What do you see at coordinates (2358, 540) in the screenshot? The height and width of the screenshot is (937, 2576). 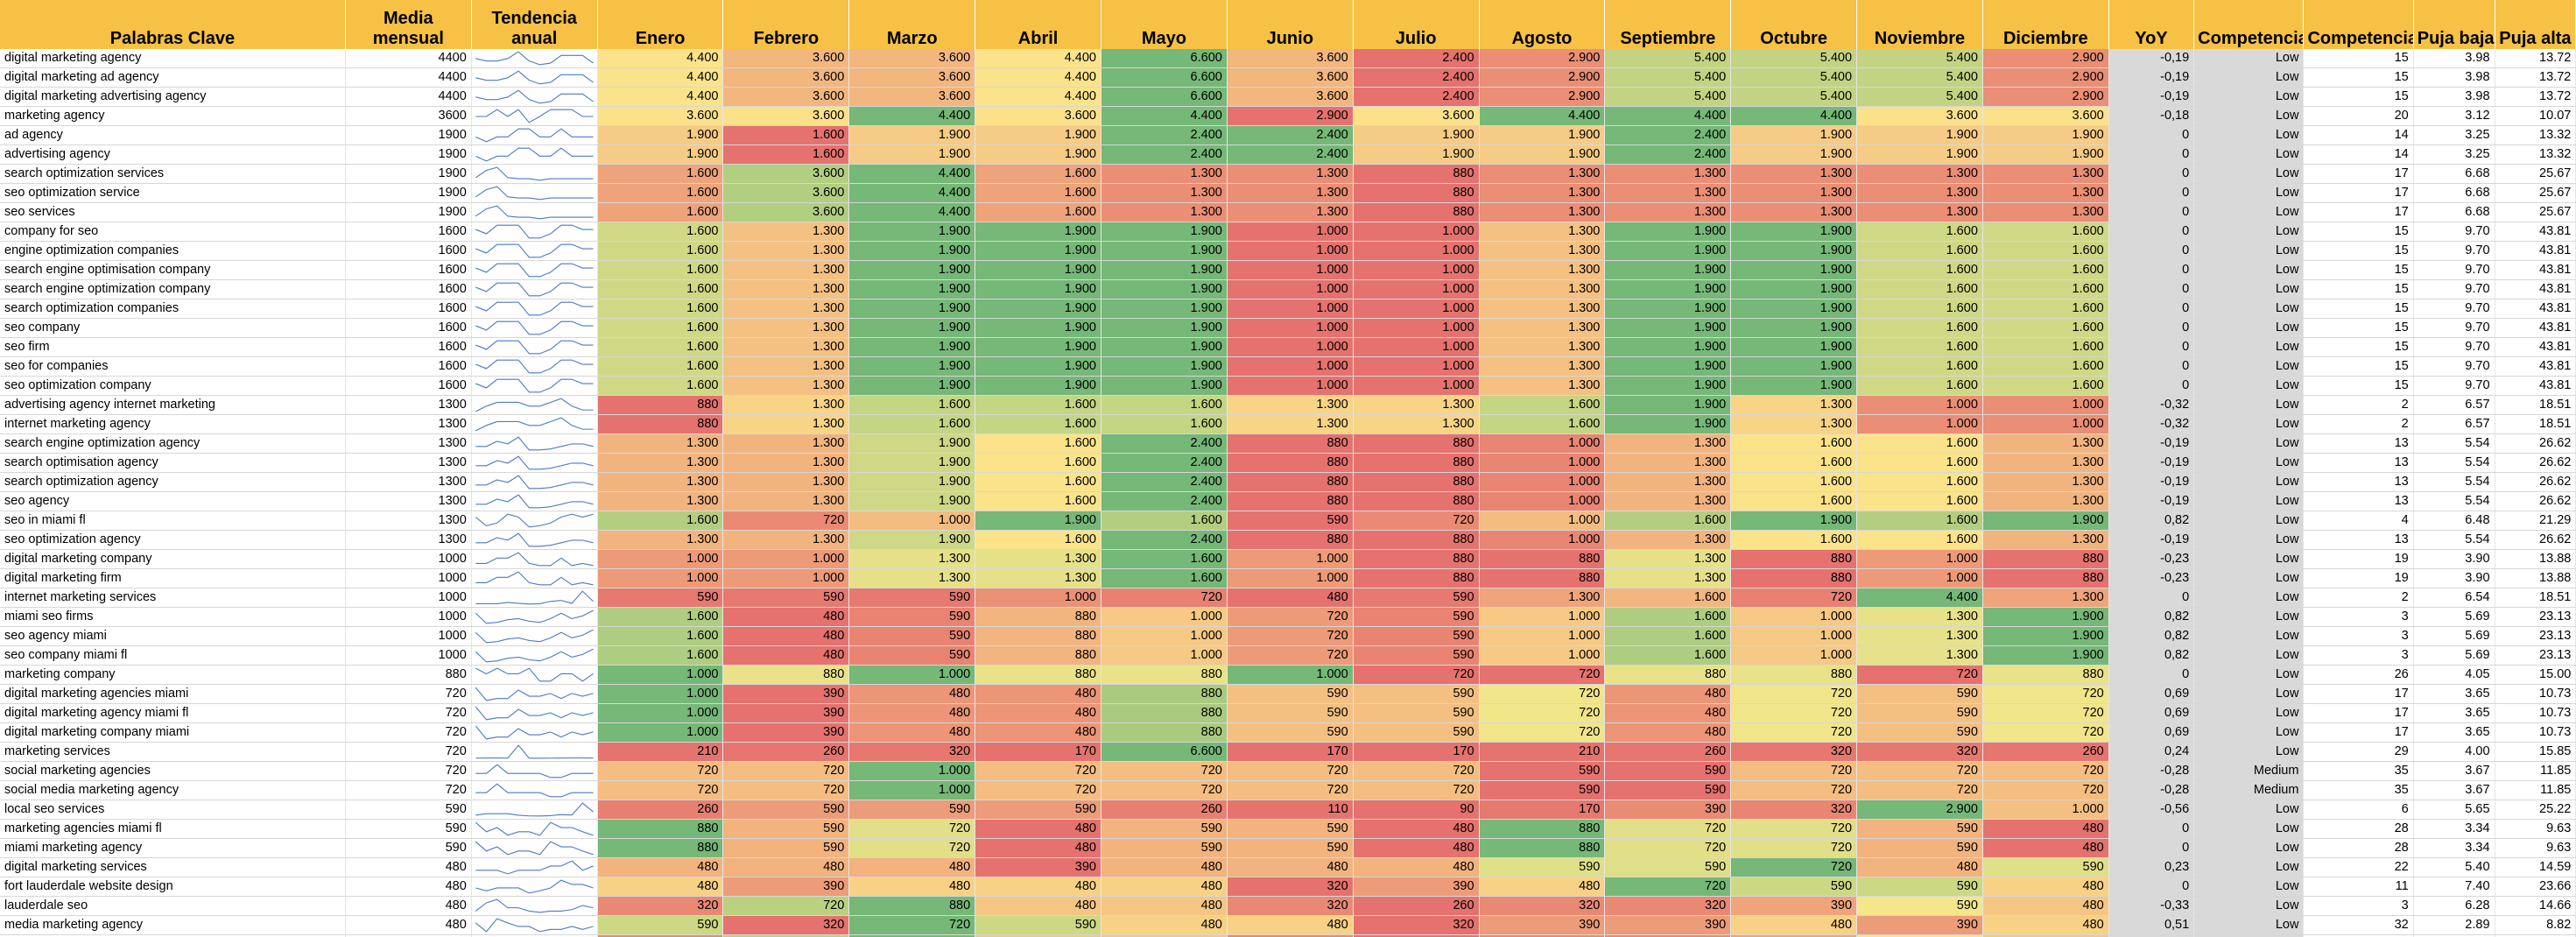 I see `competition-index-cell: 13` at bounding box center [2358, 540].